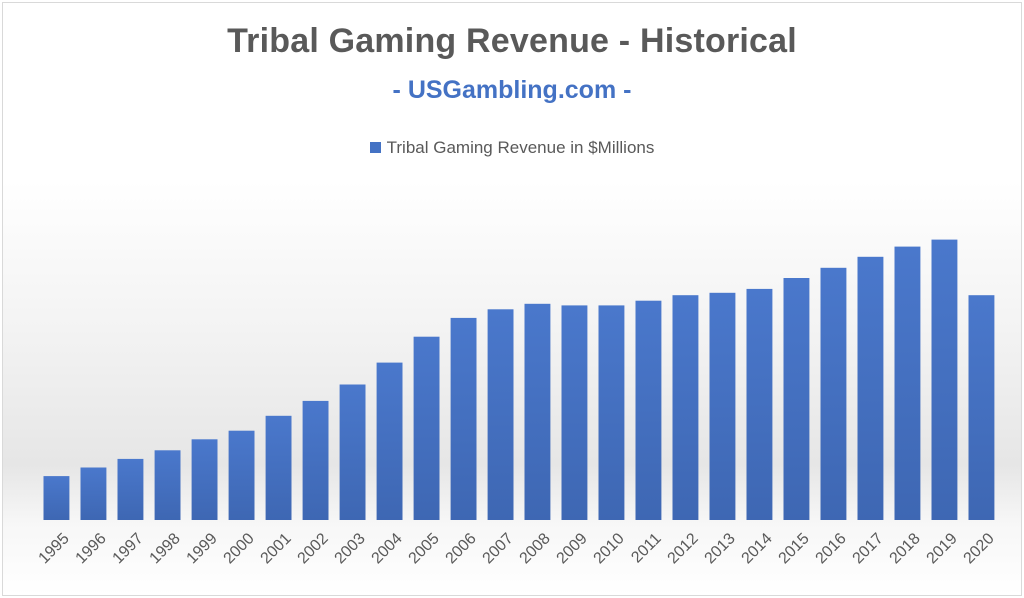 This screenshot has width=1024, height=598. What do you see at coordinates (520, 147) in the screenshot?
I see `legend-label: Tribal Gaming Revenue in $Millions` at bounding box center [520, 147].